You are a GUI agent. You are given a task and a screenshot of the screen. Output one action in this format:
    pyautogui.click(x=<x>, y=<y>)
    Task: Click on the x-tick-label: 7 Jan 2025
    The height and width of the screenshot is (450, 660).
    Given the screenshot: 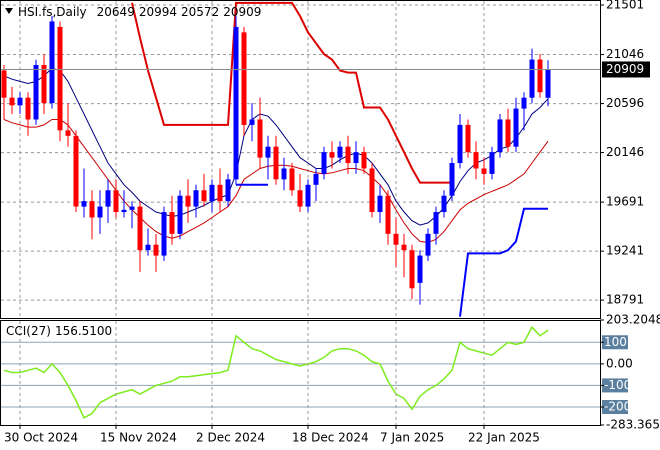 What is the action you would take?
    pyautogui.click(x=412, y=438)
    